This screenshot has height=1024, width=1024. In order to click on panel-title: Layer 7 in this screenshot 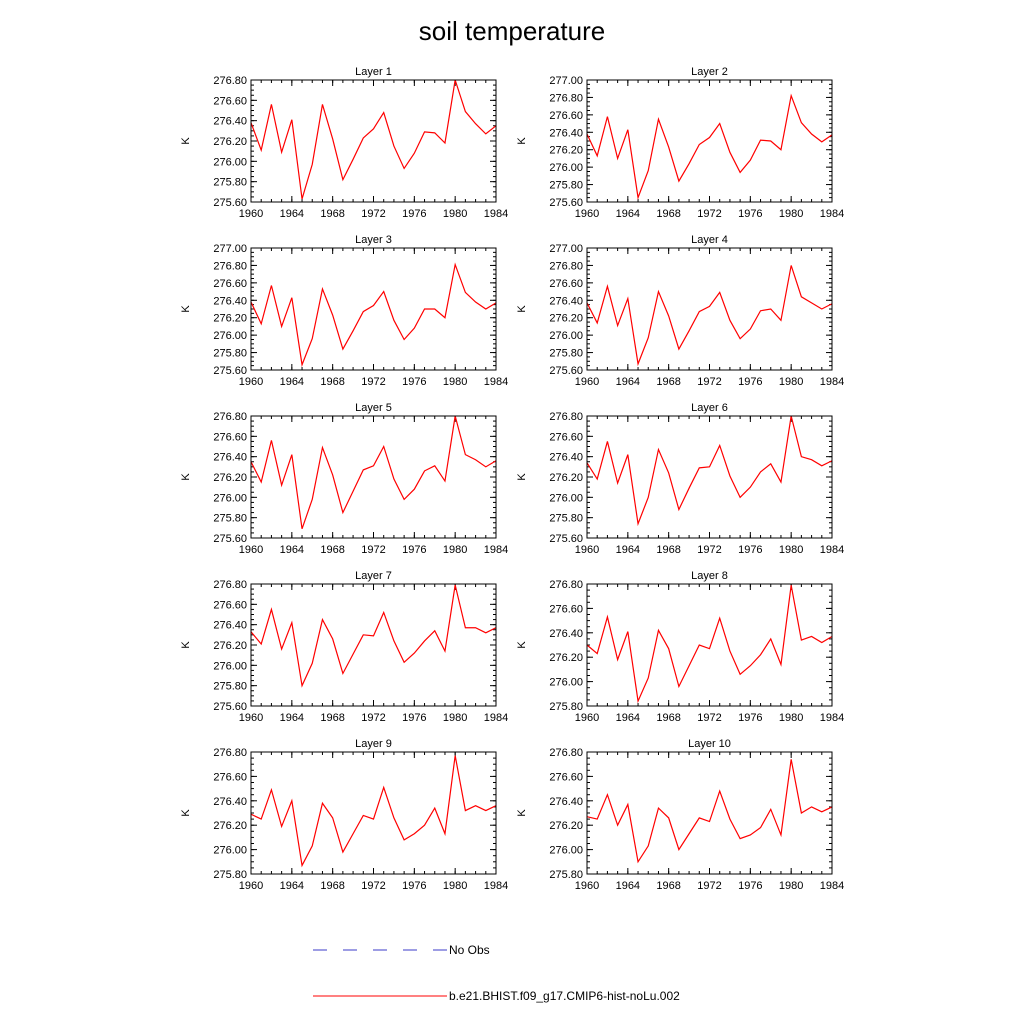, I will do `click(373, 576)`.